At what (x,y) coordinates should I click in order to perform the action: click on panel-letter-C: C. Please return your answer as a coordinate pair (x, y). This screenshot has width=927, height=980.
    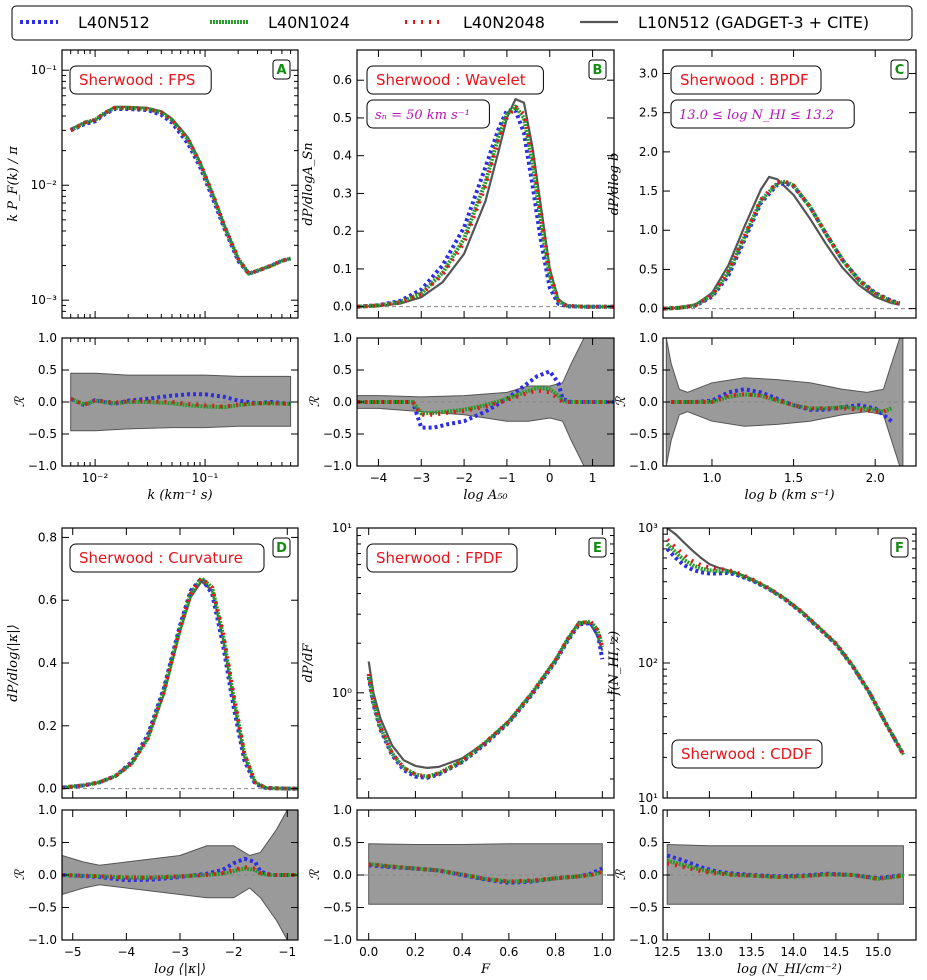
    Looking at the image, I should click on (900, 70).